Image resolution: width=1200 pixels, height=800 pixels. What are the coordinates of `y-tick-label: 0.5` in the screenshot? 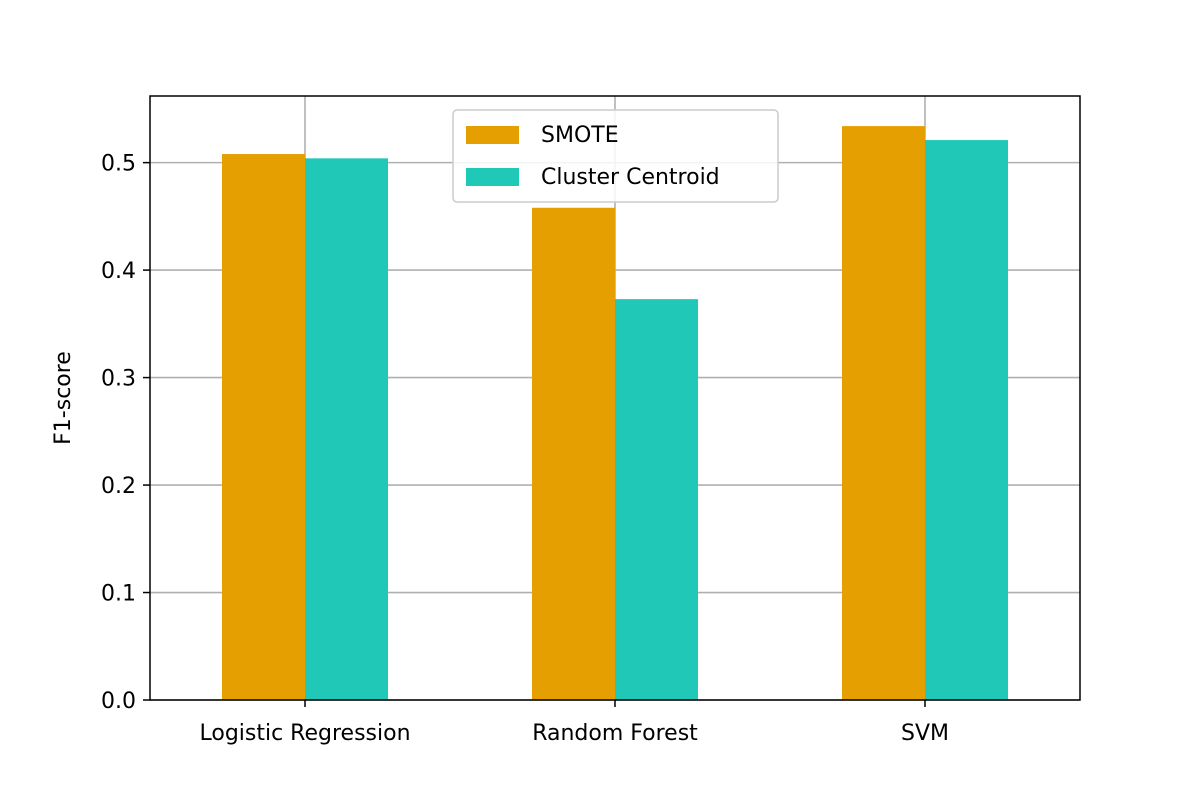 It's located at (118, 164).